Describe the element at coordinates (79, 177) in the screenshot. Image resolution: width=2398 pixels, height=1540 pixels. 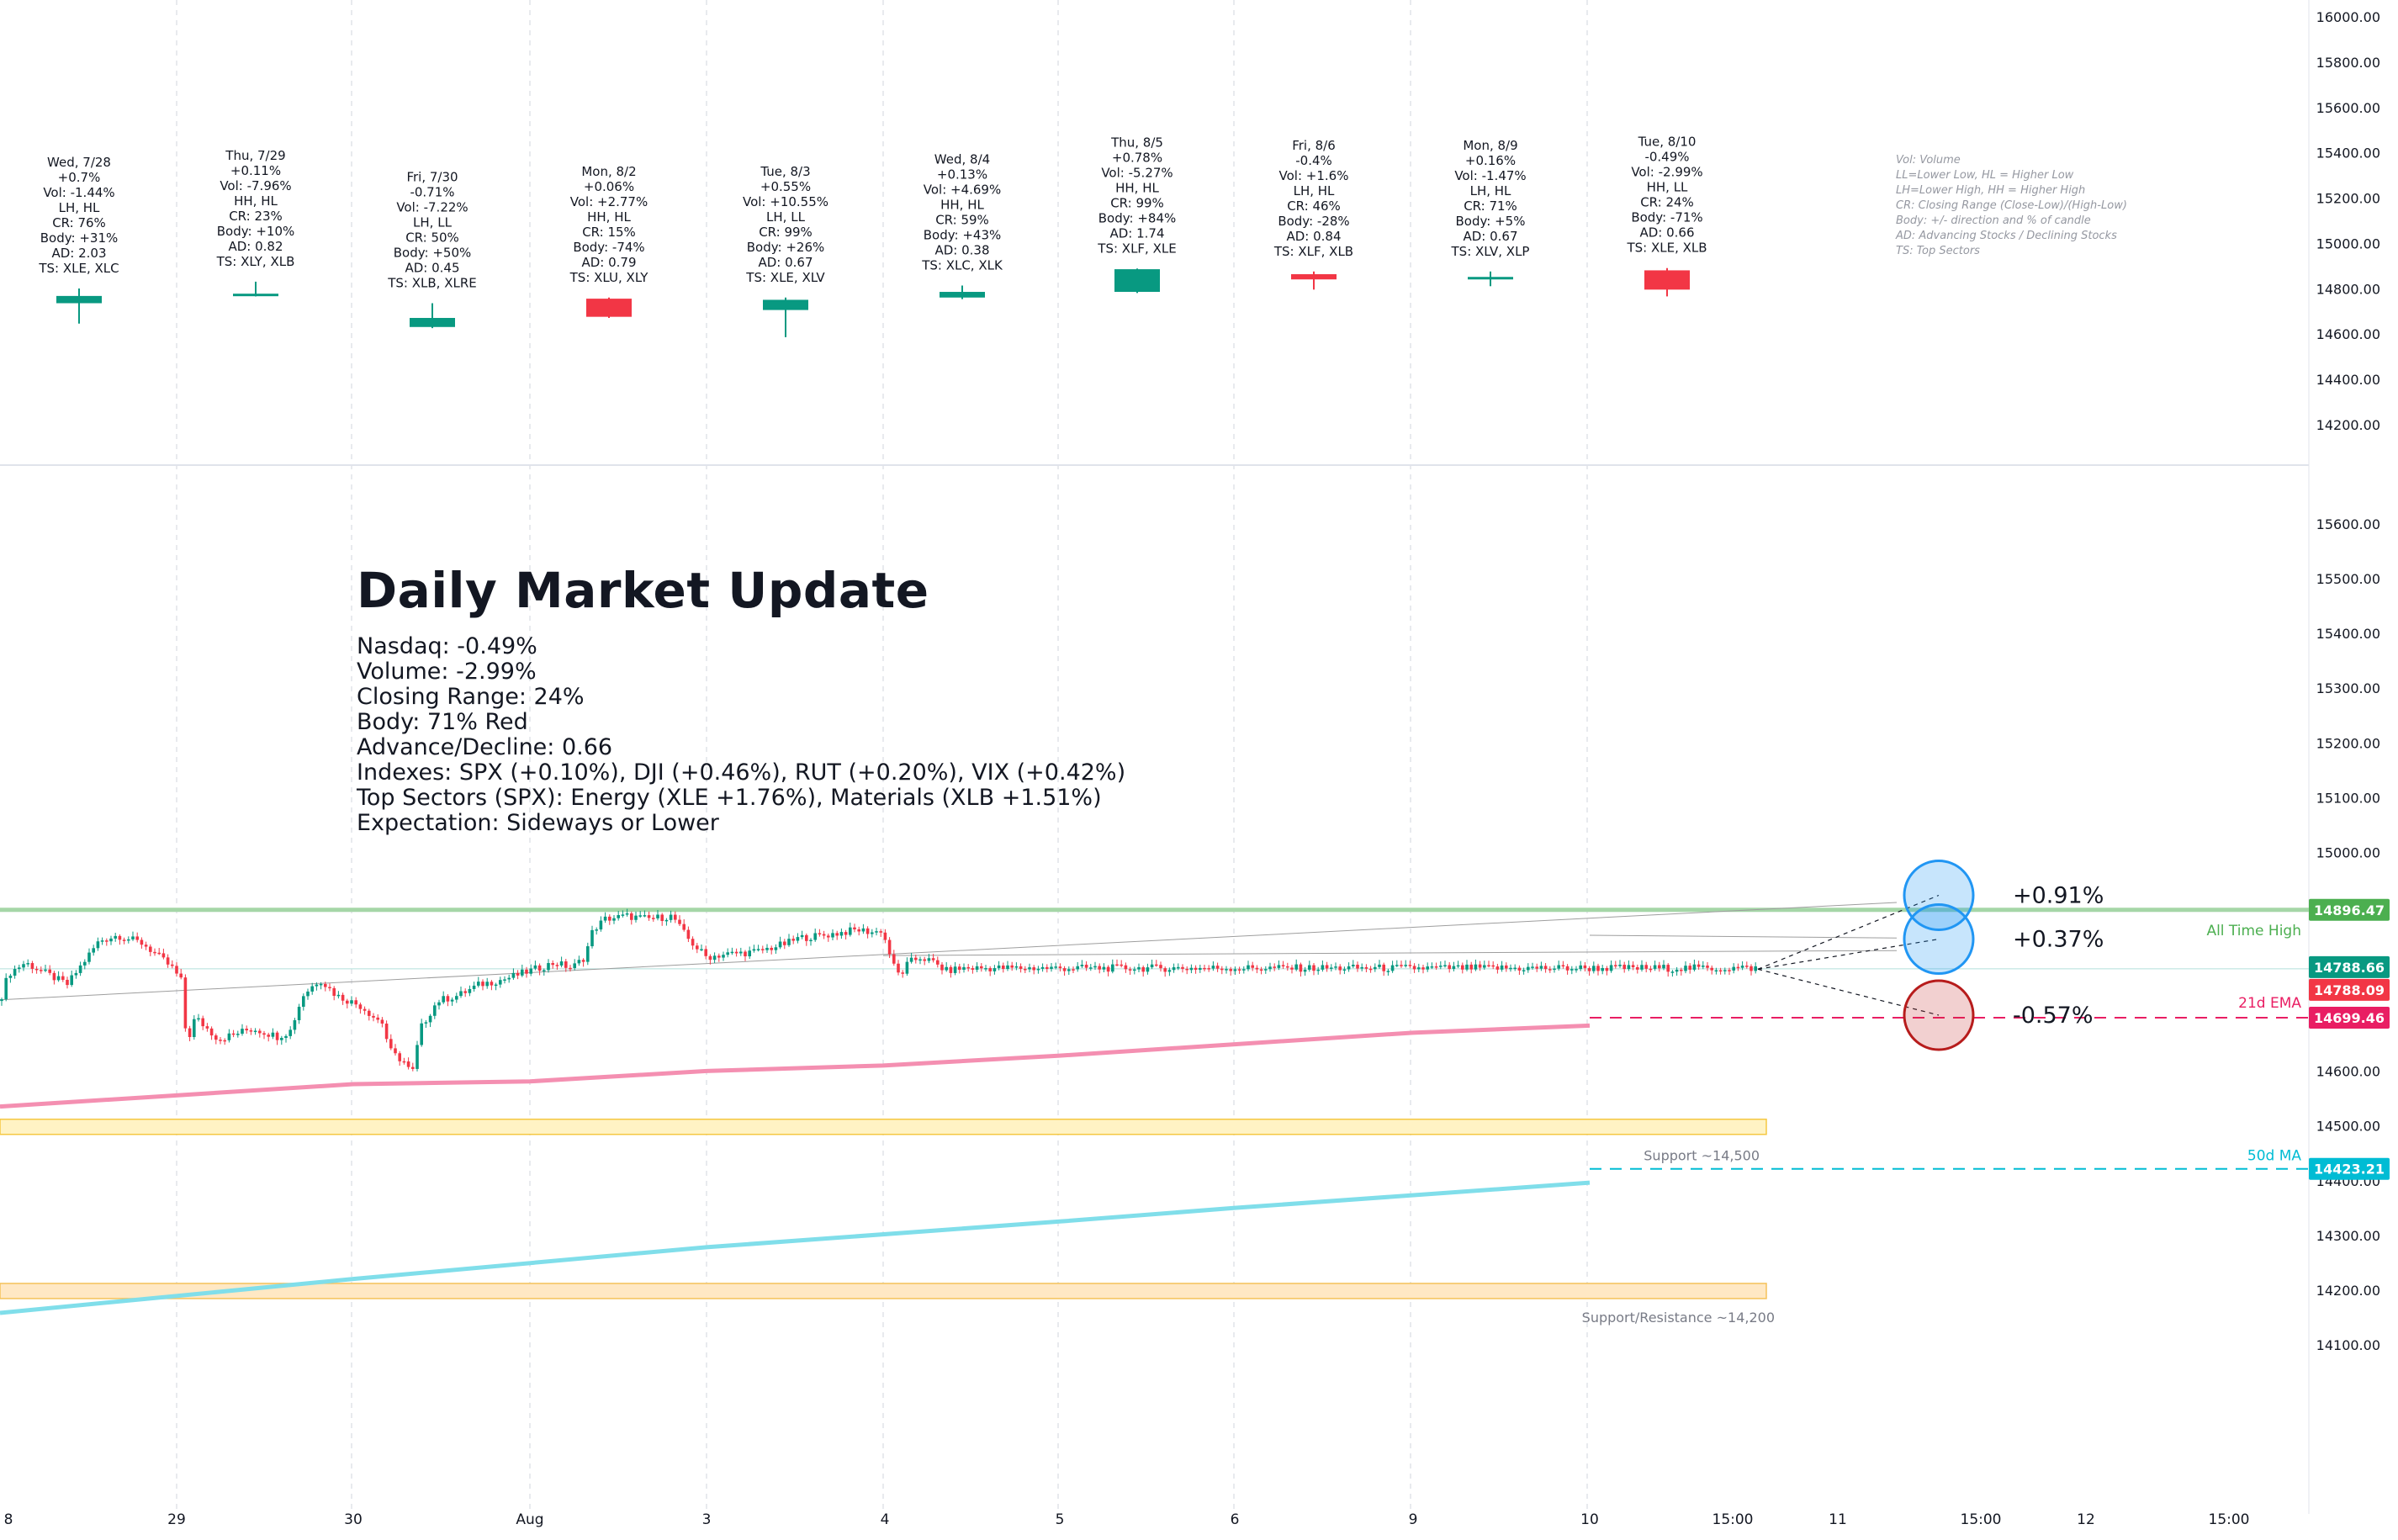
I see `summary-text: +0.7%` at that location.